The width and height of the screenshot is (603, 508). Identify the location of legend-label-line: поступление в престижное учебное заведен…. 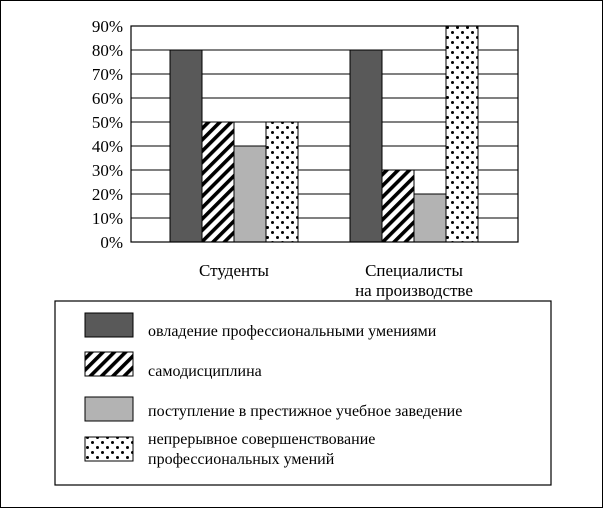
(305, 411).